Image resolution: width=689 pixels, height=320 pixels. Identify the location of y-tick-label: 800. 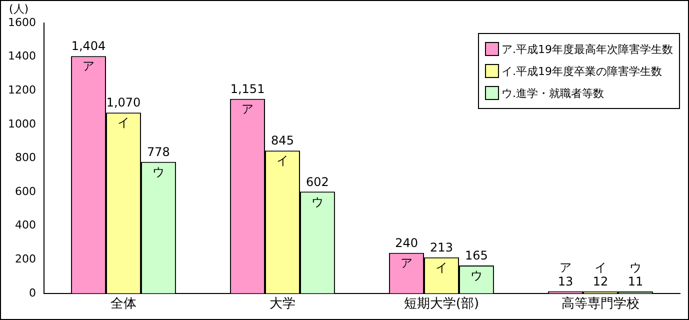
(25, 157).